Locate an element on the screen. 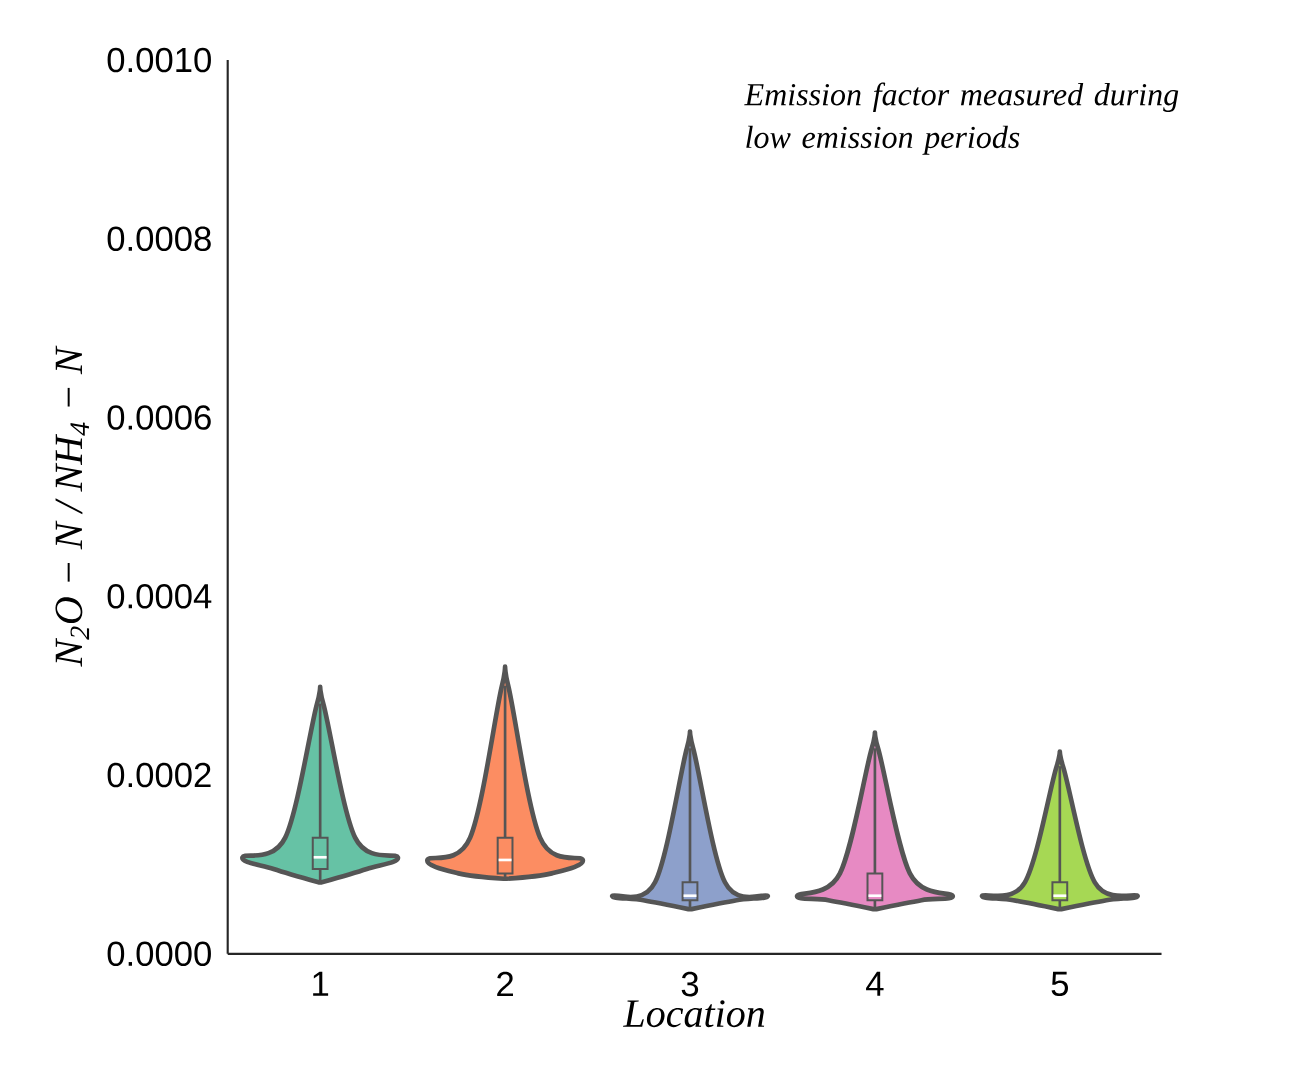  y-tick-label: 0.0004 is located at coordinates (159, 596).